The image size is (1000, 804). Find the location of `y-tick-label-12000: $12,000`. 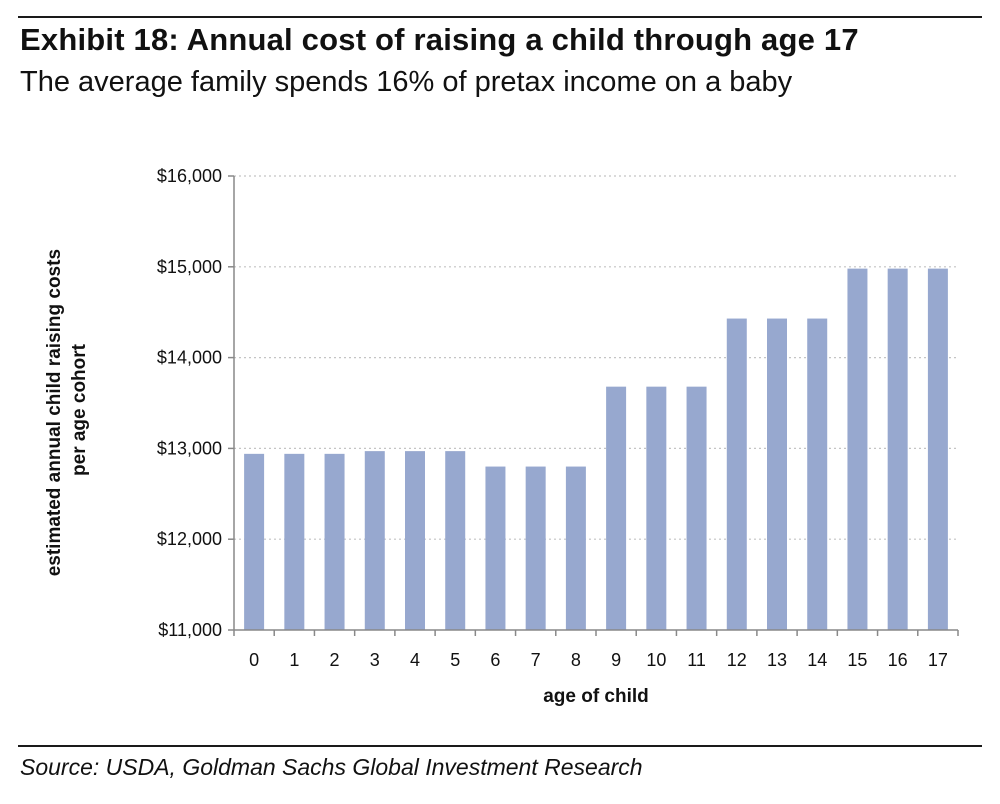

y-tick-label-12000: $12,000 is located at coordinates (189, 539).